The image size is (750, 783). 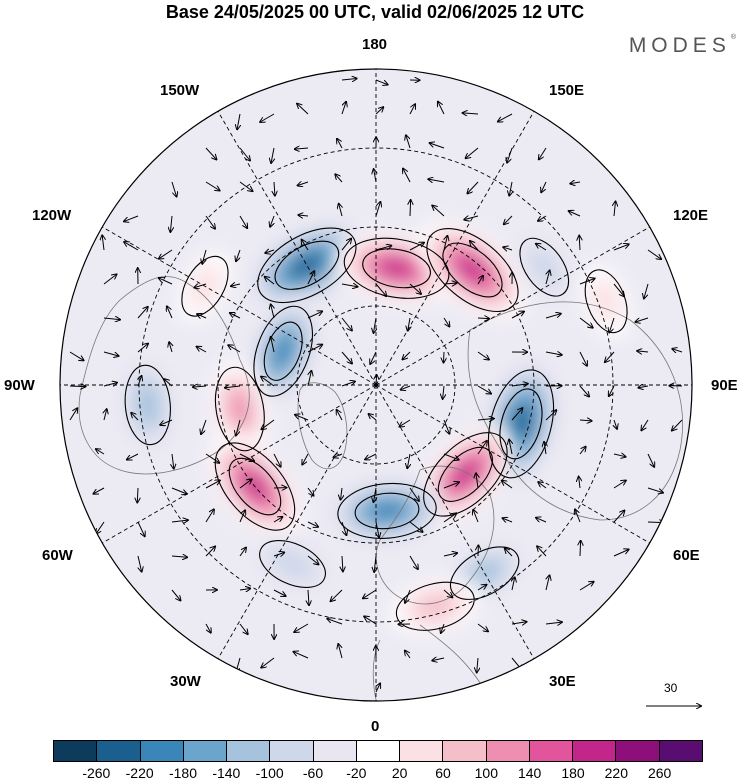 What do you see at coordinates (19, 385) in the screenshot?
I see `lon-label-90w: 90W` at bounding box center [19, 385].